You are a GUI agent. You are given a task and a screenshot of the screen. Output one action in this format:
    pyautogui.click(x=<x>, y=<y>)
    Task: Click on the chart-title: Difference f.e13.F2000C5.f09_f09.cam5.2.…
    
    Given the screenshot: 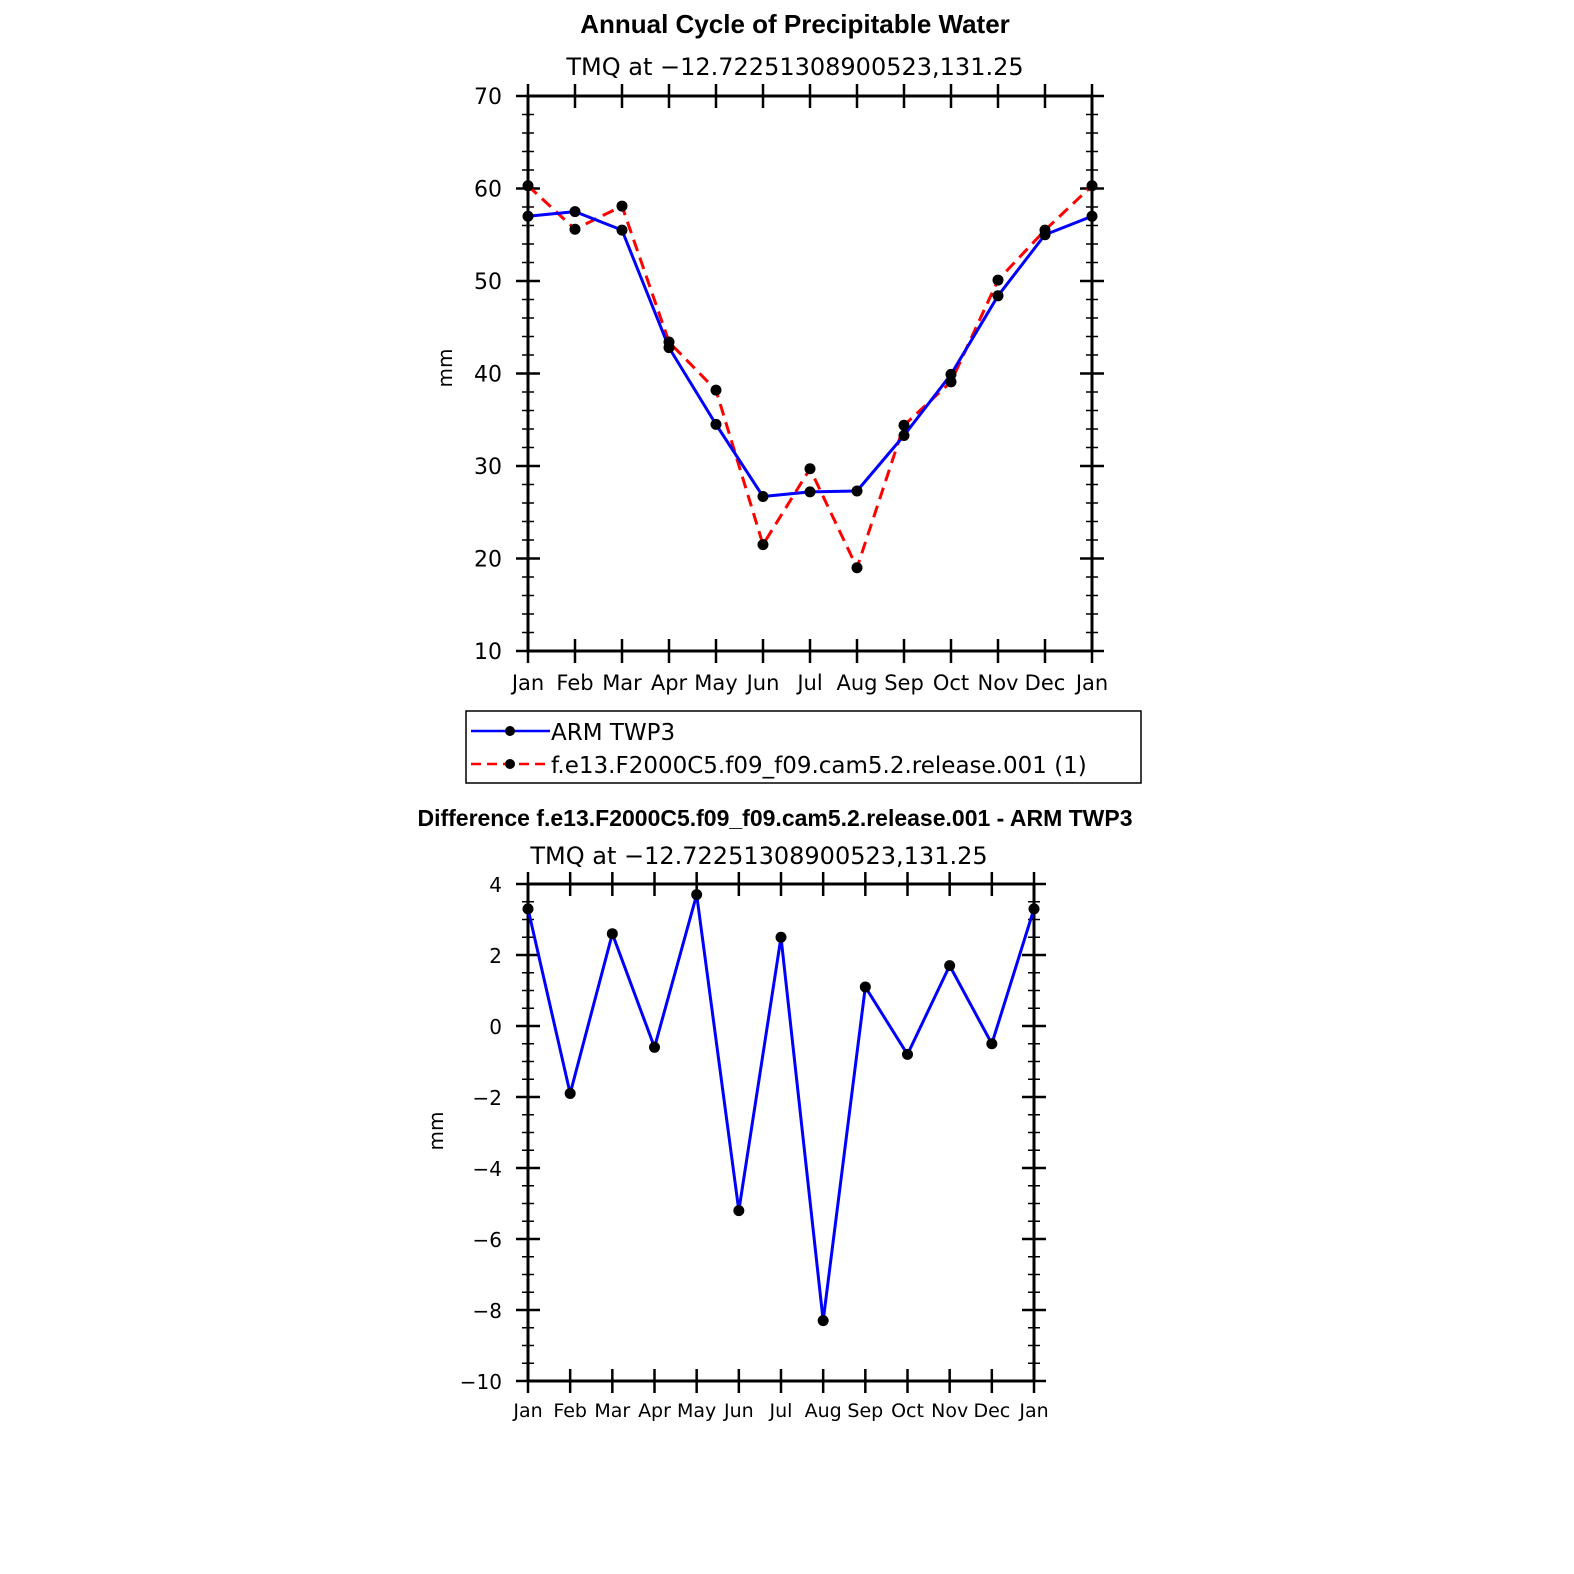 What is the action you would take?
    pyautogui.click(x=774, y=818)
    